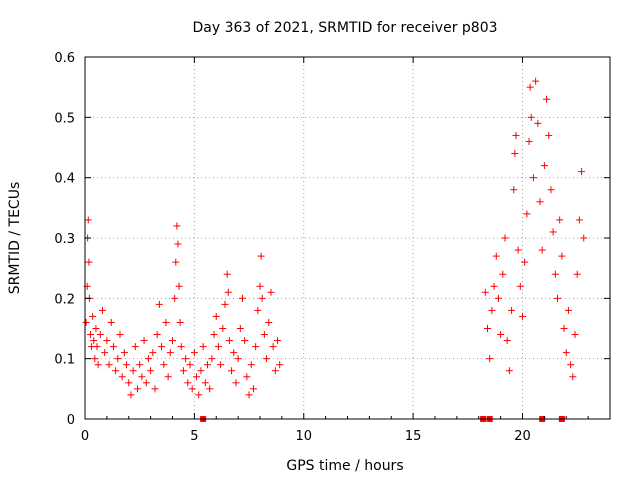  What do you see at coordinates (194, 436) in the screenshot?
I see `x-tick-label: 5` at bounding box center [194, 436].